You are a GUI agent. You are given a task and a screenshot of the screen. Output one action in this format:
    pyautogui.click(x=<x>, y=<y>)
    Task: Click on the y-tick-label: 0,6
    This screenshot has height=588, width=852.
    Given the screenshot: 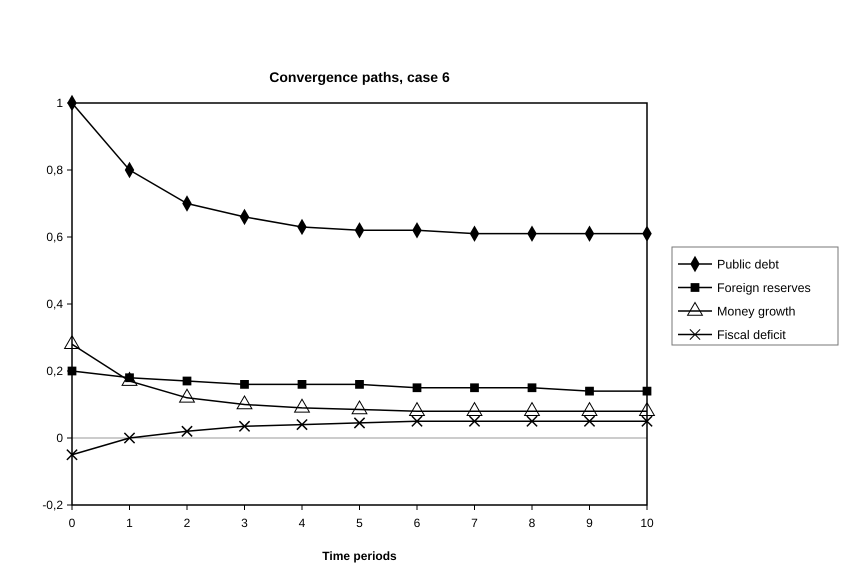 What is the action you would take?
    pyautogui.click(x=55, y=237)
    